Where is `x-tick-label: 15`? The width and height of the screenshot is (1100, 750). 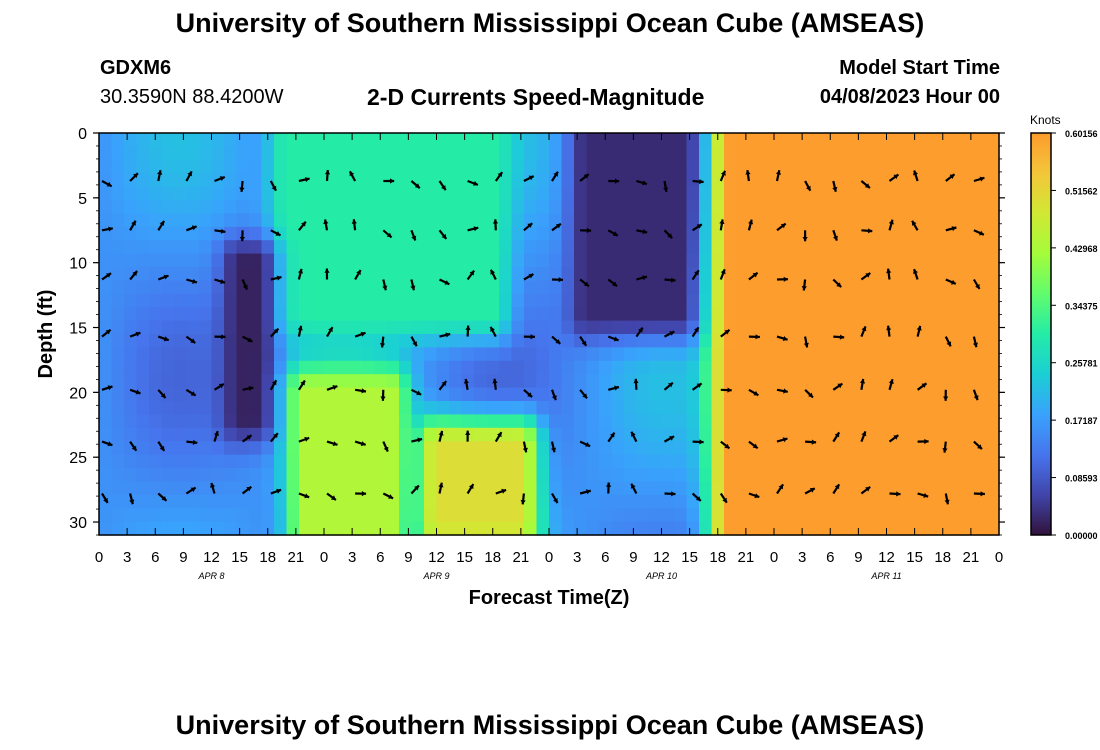
x-tick-label: 15 is located at coordinates (464, 557).